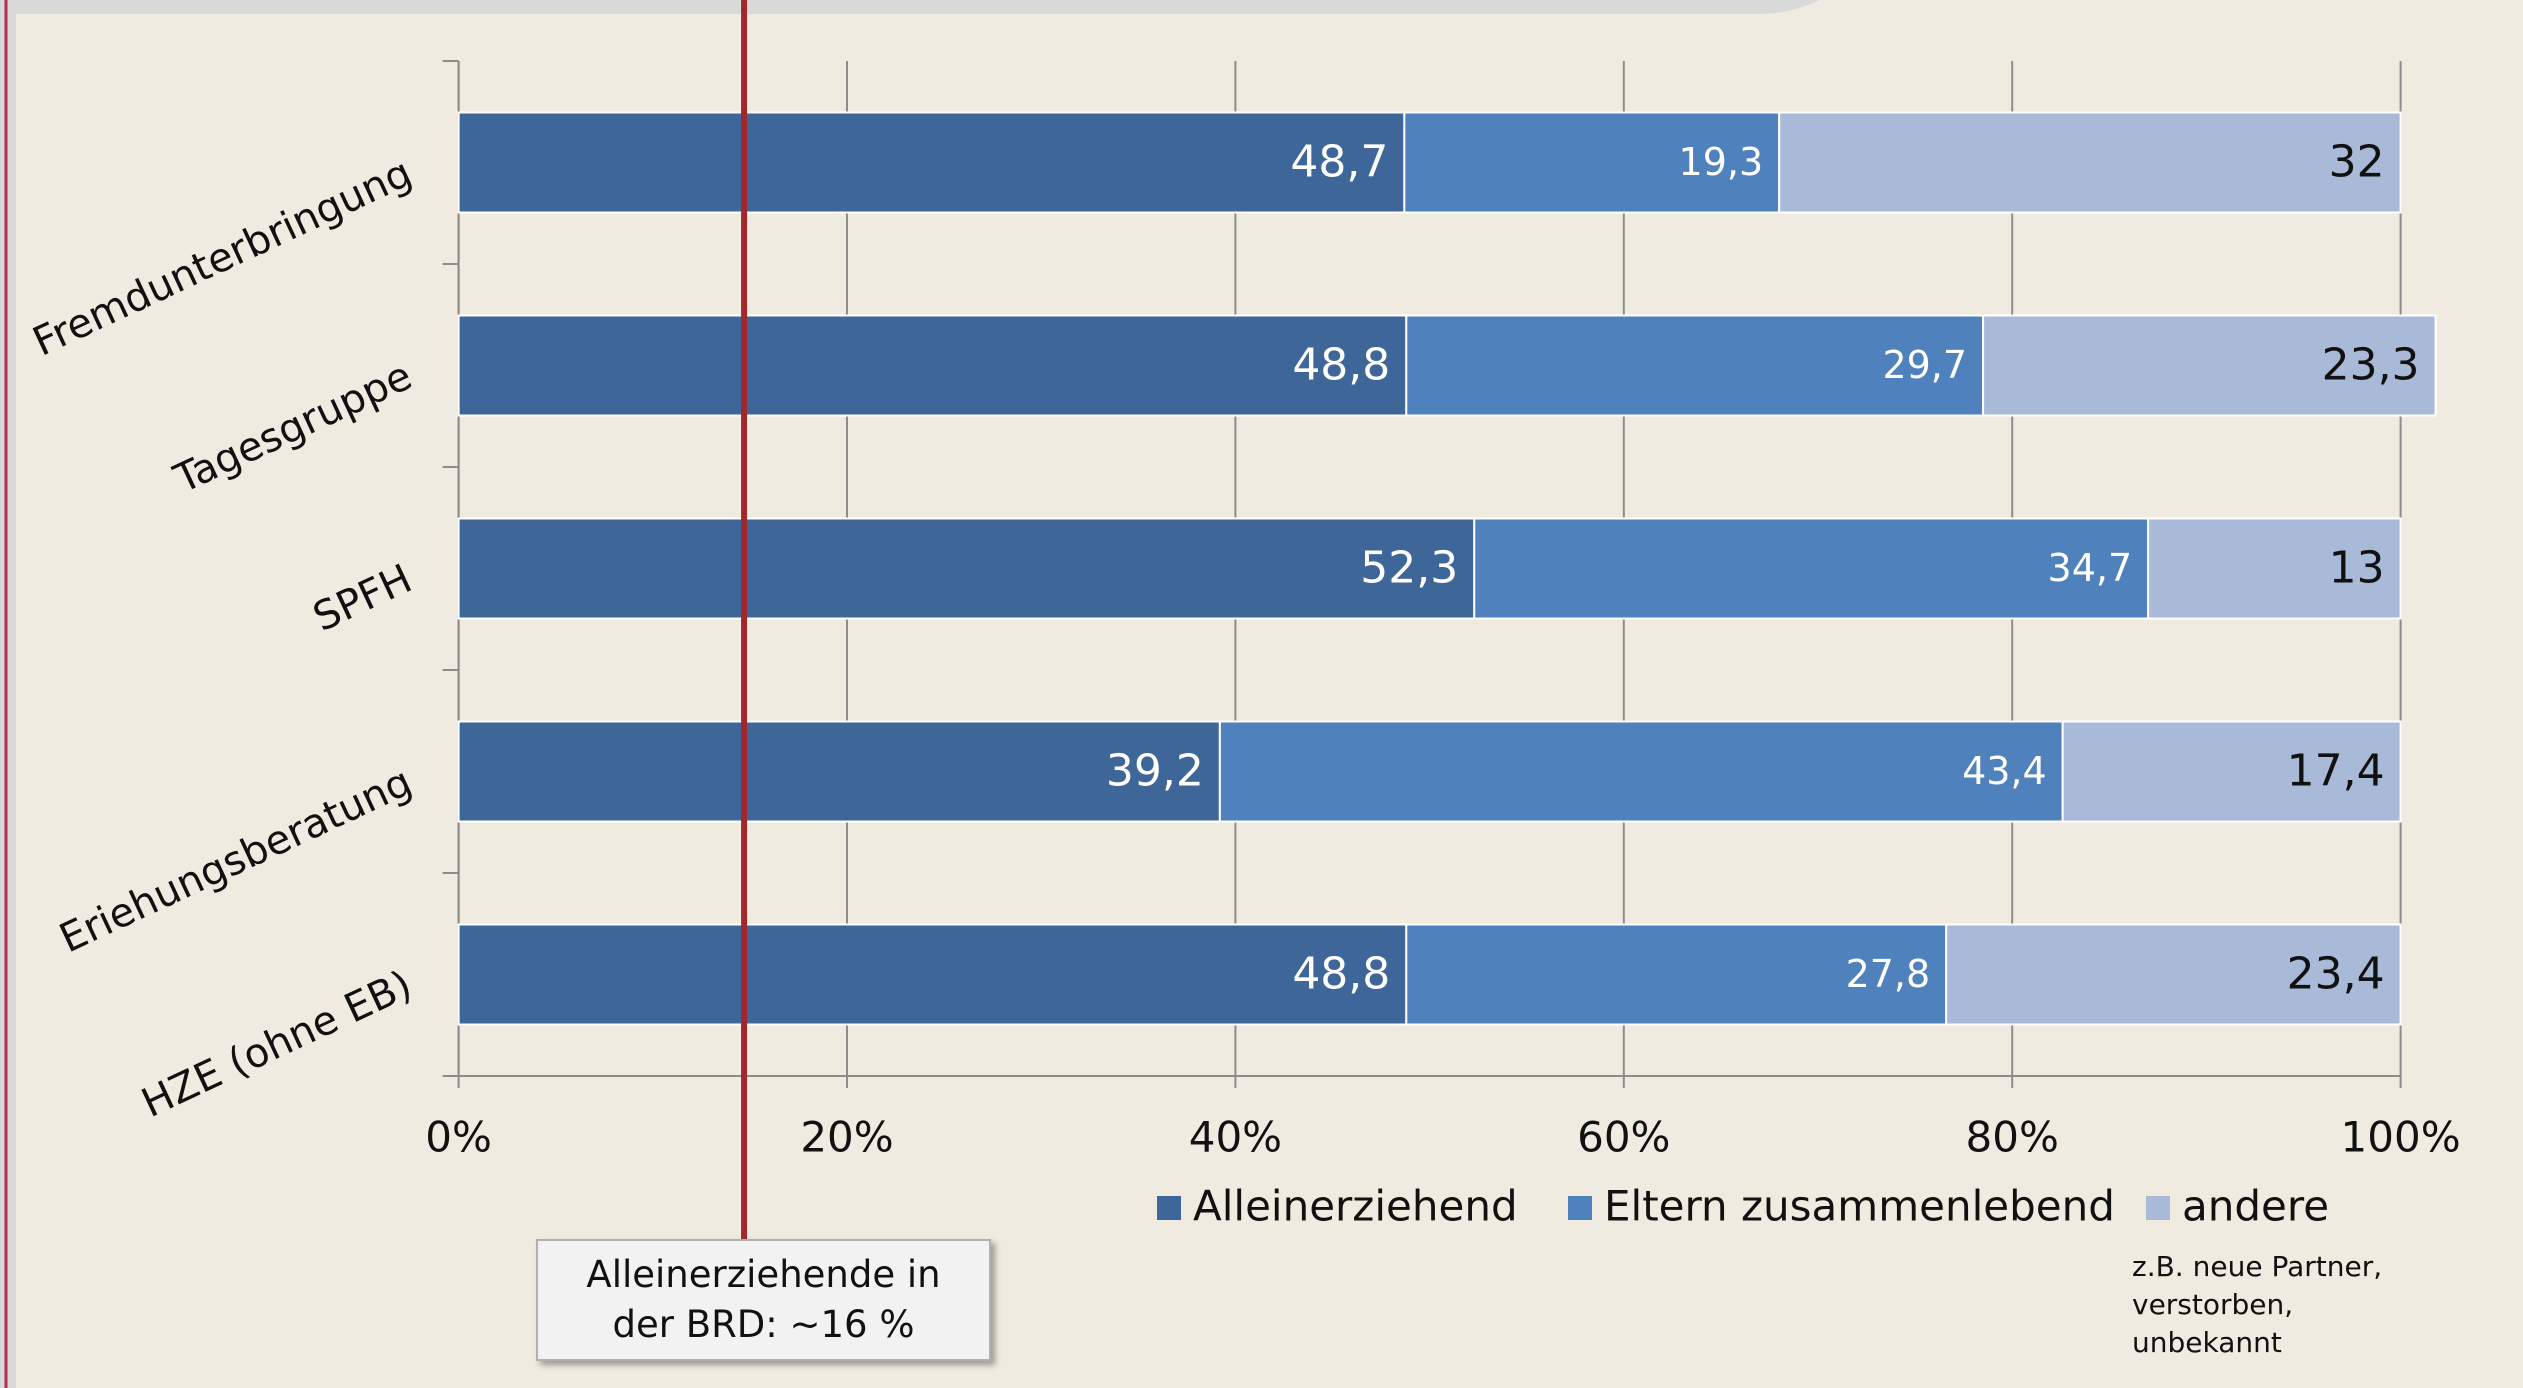 This screenshot has height=1388, width=2523. I want to click on value-label: 27,8, so click(1888, 974).